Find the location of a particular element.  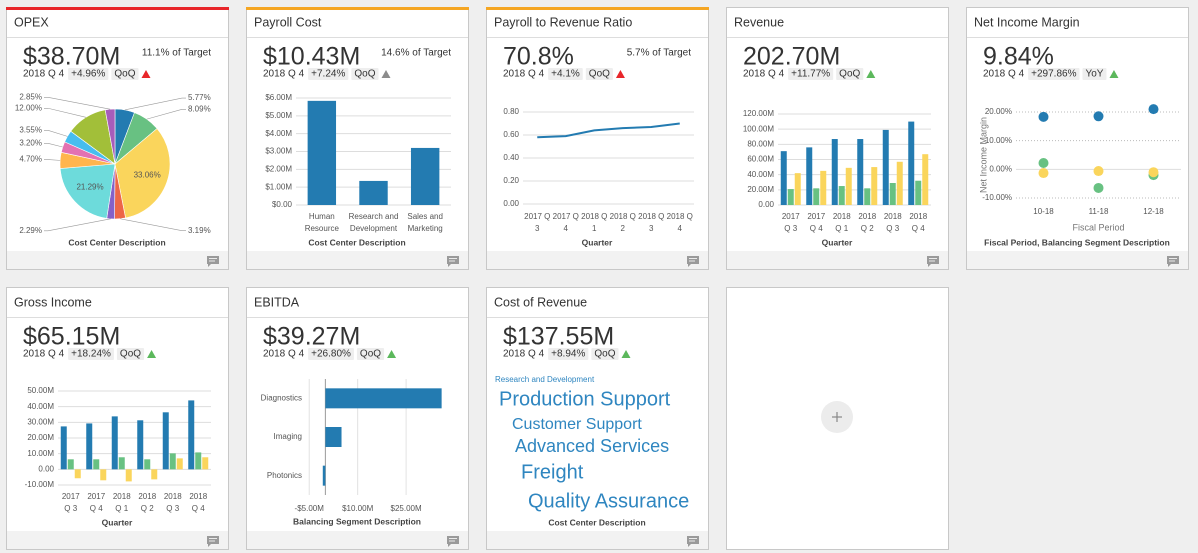

axis-title: Quarter is located at coordinates (117, 522).